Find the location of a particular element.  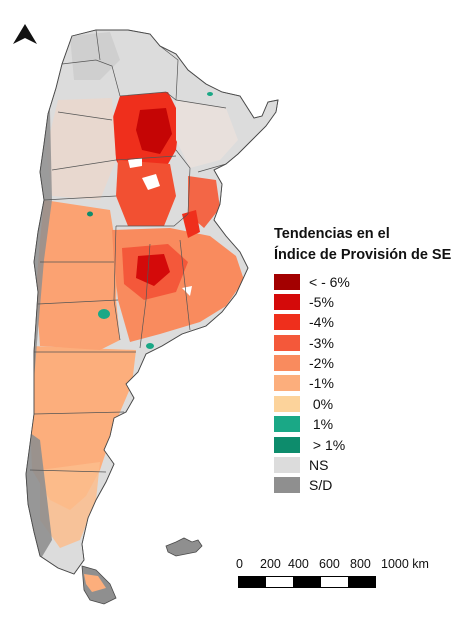

region-chaco-east is located at coordinates (207, 134).